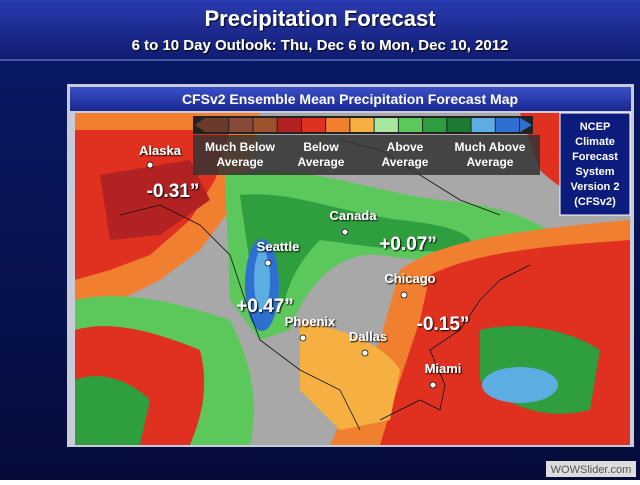  What do you see at coordinates (443, 324) in the screenshot?
I see `anomaly-label: -0.15”` at bounding box center [443, 324].